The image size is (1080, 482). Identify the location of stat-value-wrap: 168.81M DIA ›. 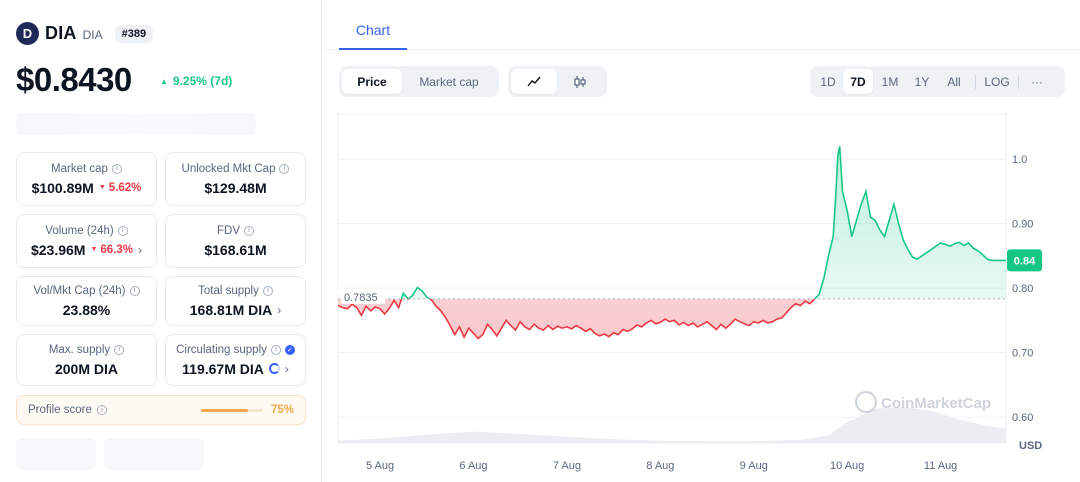
(235, 310).